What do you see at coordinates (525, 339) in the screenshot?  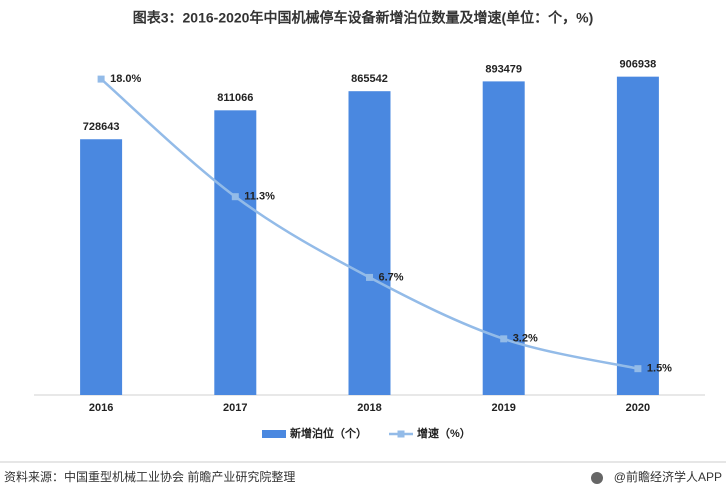 I see `line-label: 3.2%` at bounding box center [525, 339].